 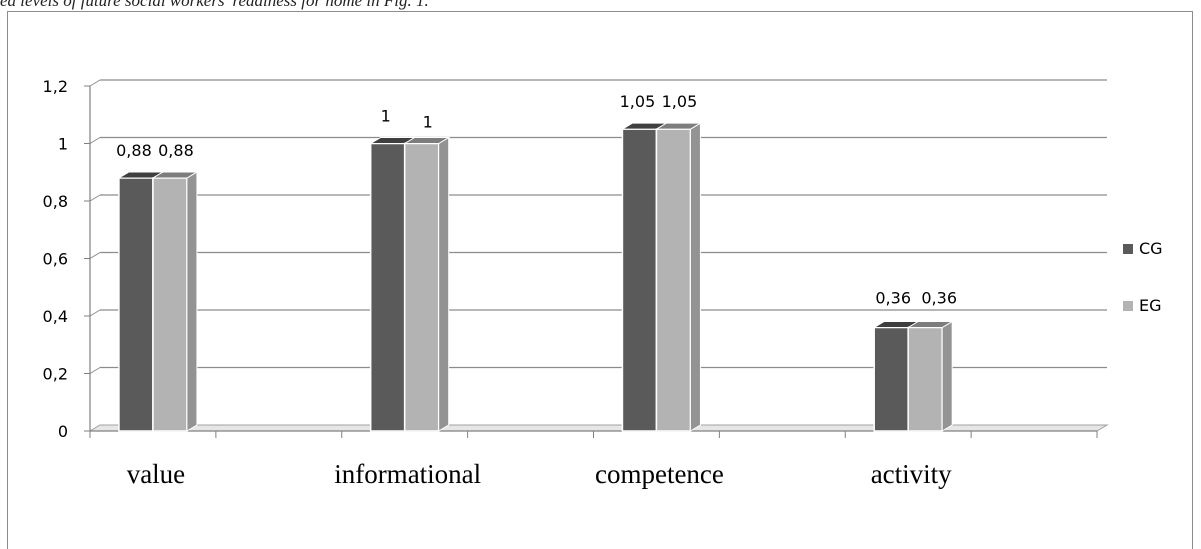 What do you see at coordinates (55, 201) in the screenshot?
I see `y-tick-label: 0,8` at bounding box center [55, 201].